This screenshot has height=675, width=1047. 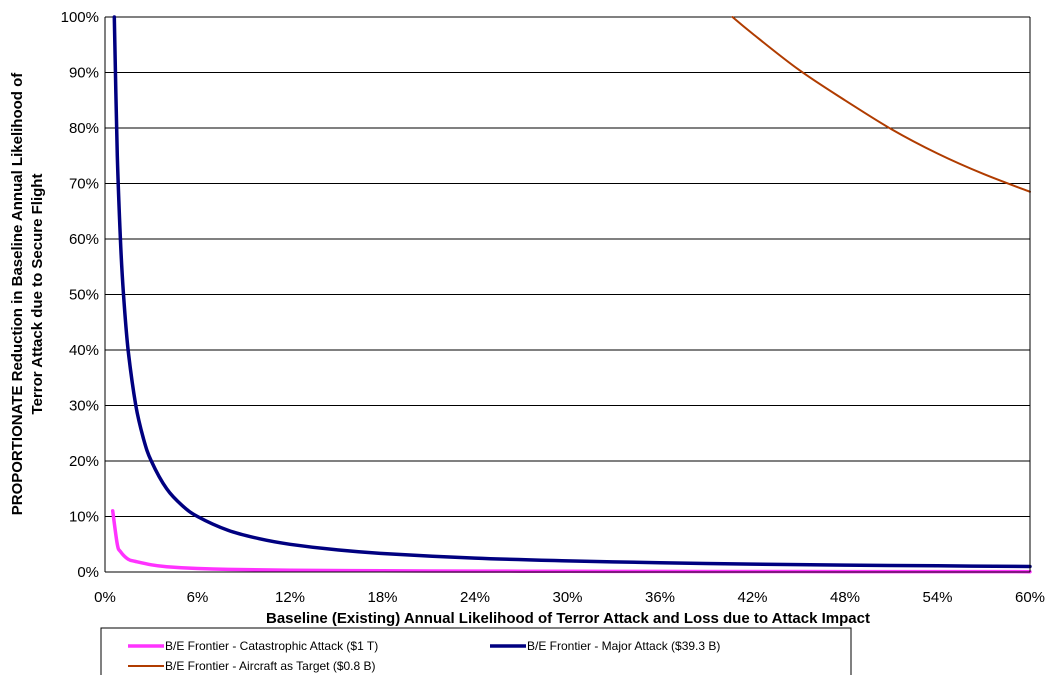 What do you see at coordinates (105, 597) in the screenshot?
I see `x-tick-label: 0%` at bounding box center [105, 597].